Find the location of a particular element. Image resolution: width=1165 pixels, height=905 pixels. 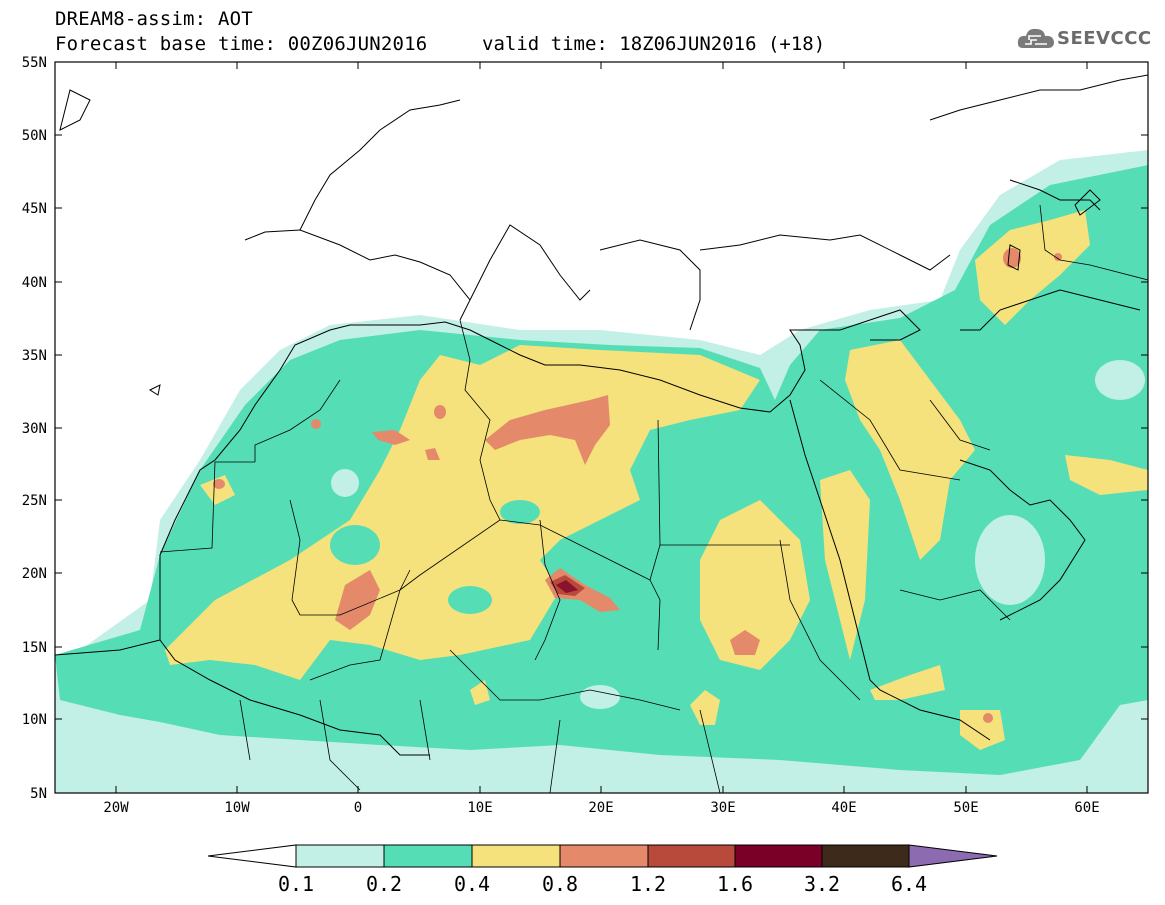

logo-text: SEEVCCC is located at coordinates (1104, 38).